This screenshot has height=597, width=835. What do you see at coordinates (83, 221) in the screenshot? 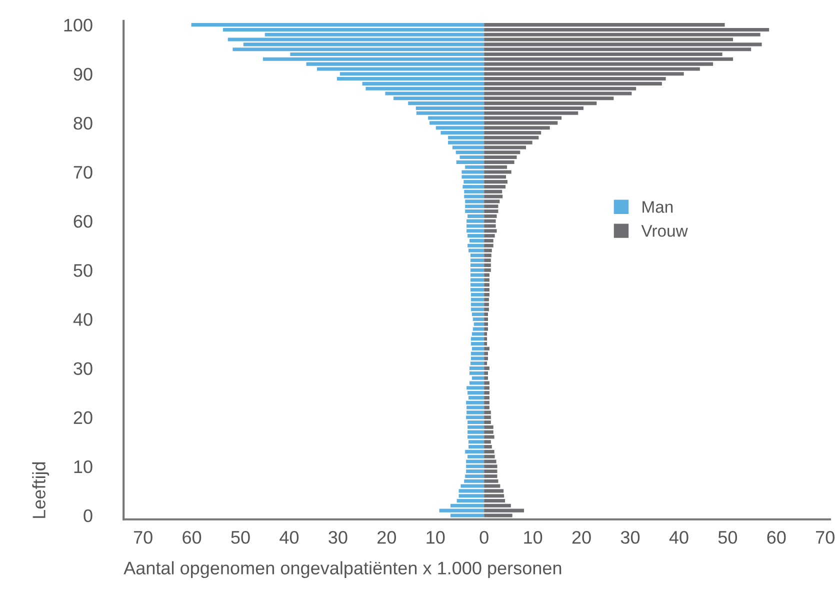
I see `y-tick-label: 60` at bounding box center [83, 221].